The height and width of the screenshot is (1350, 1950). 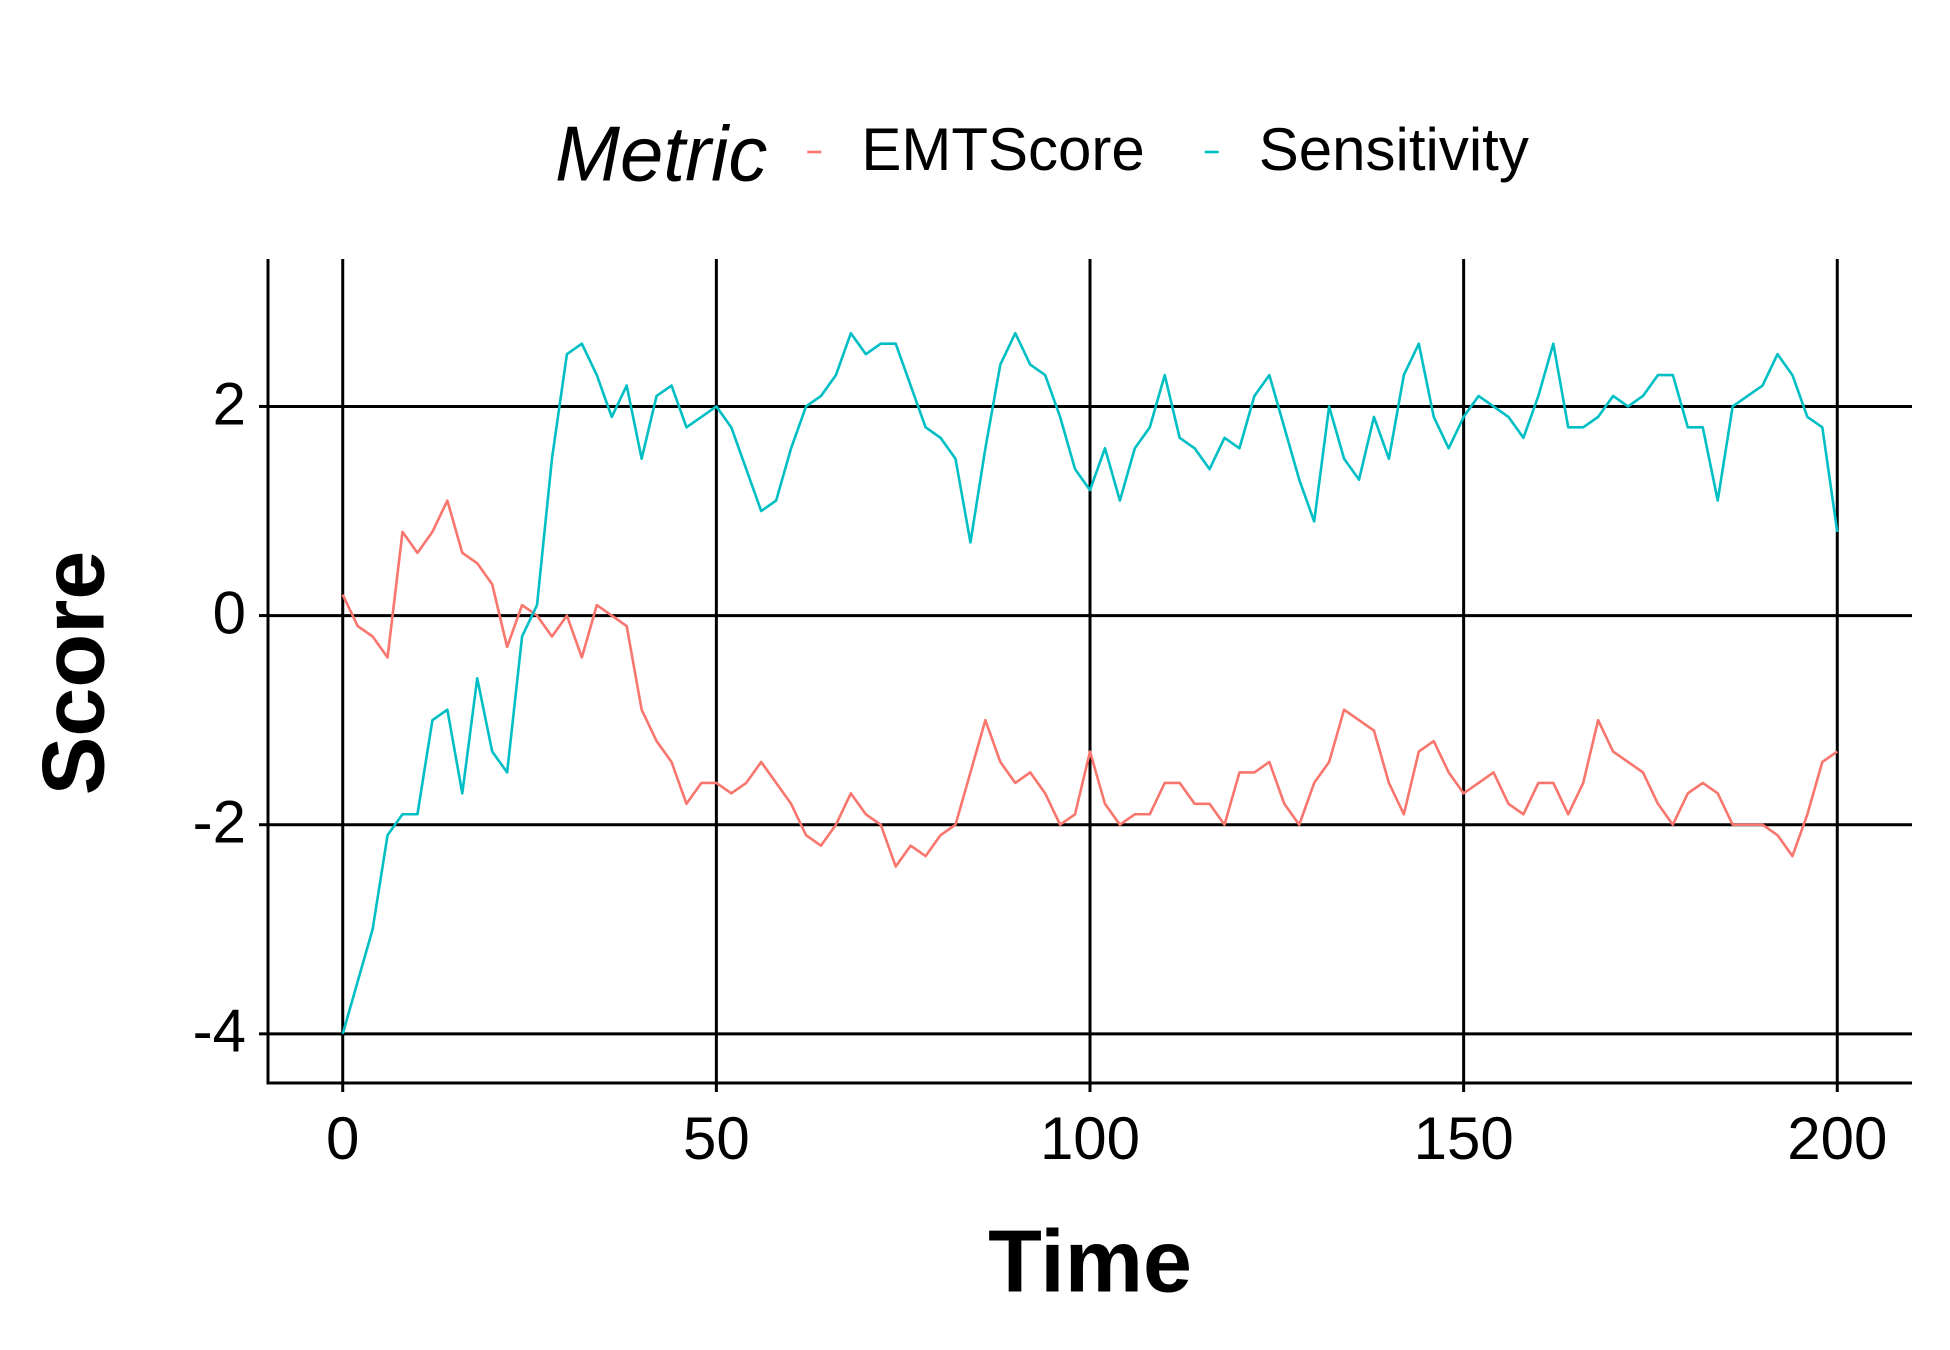 I want to click on x-tick-label: 50, so click(x=716, y=1138).